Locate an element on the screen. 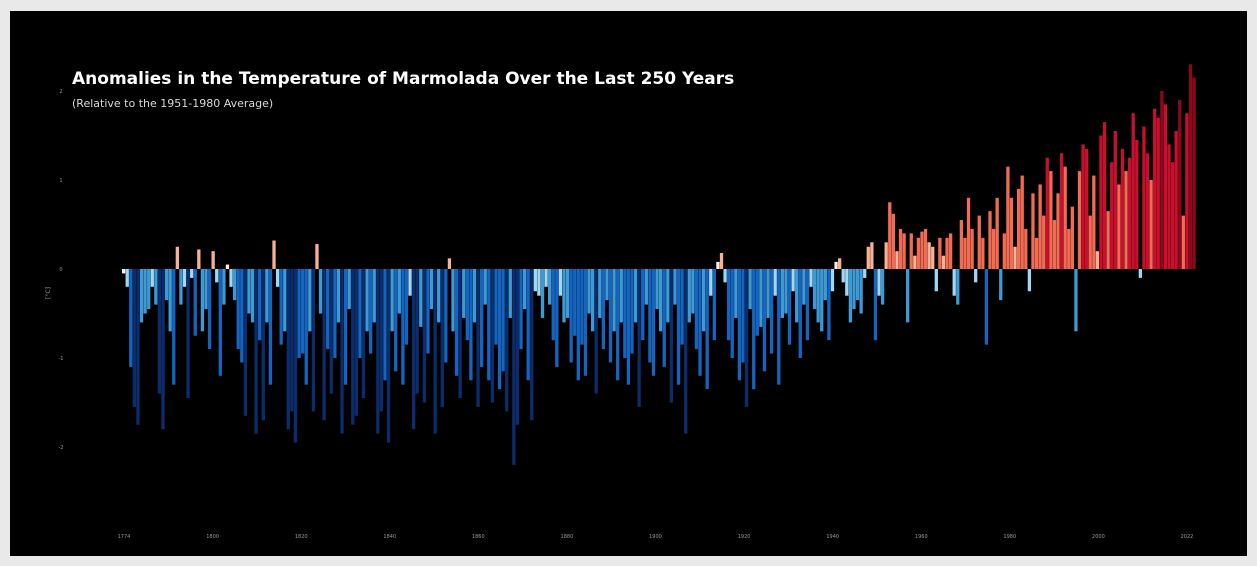  x-tick-label: 1840 is located at coordinates (389, 537).